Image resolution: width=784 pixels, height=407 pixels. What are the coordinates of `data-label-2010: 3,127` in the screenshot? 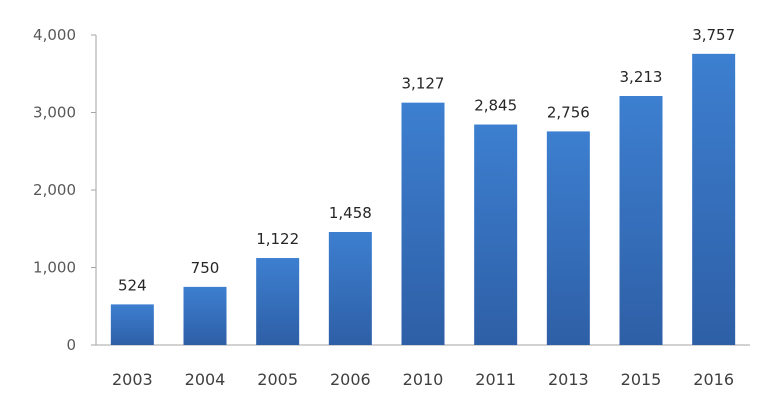 It's located at (423, 84).